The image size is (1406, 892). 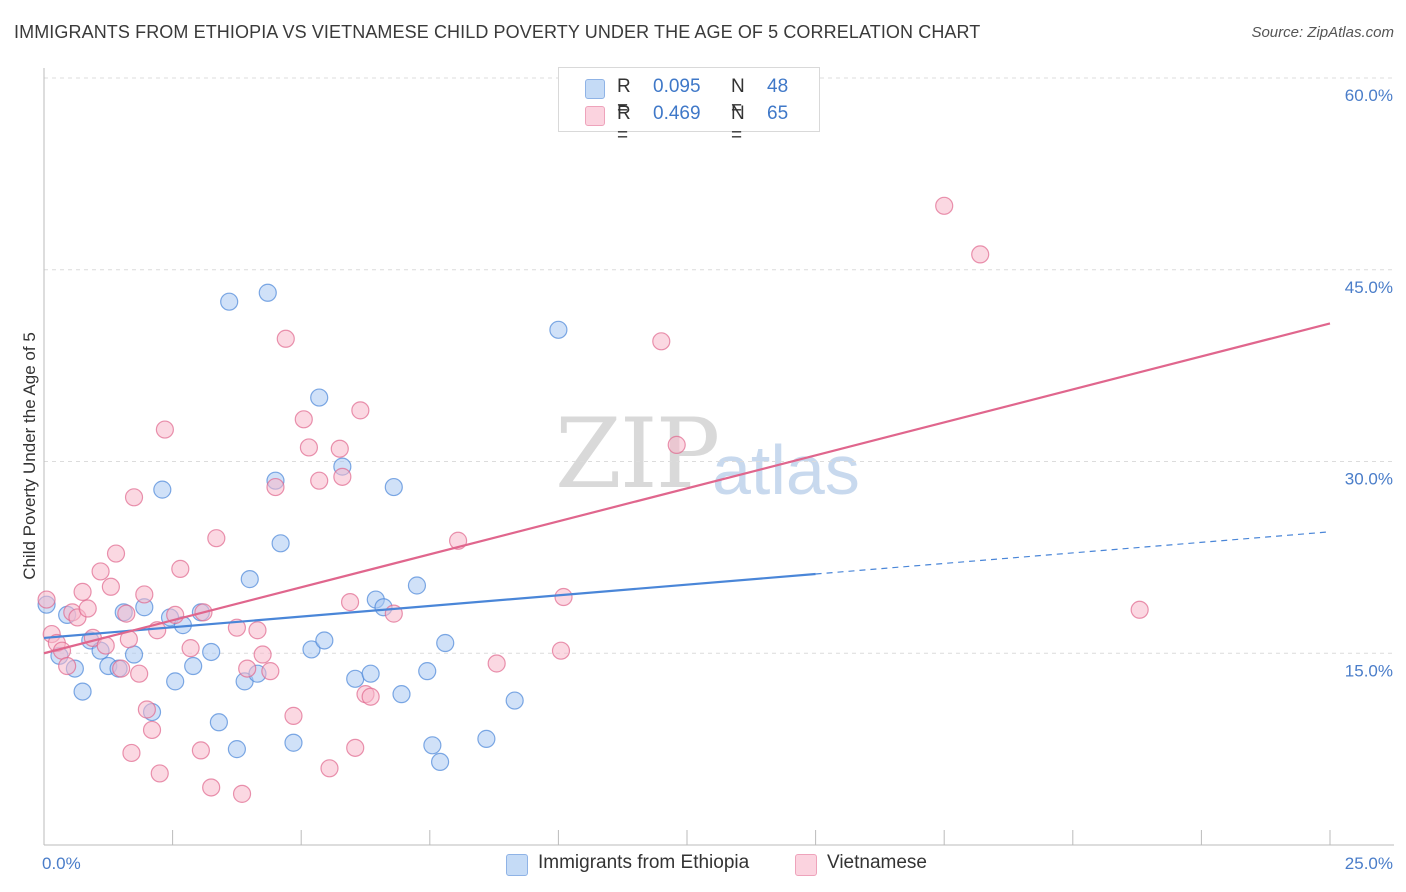 What do you see at coordinates (778, 86) in the screenshot?
I see `n-value: 48` at bounding box center [778, 86].